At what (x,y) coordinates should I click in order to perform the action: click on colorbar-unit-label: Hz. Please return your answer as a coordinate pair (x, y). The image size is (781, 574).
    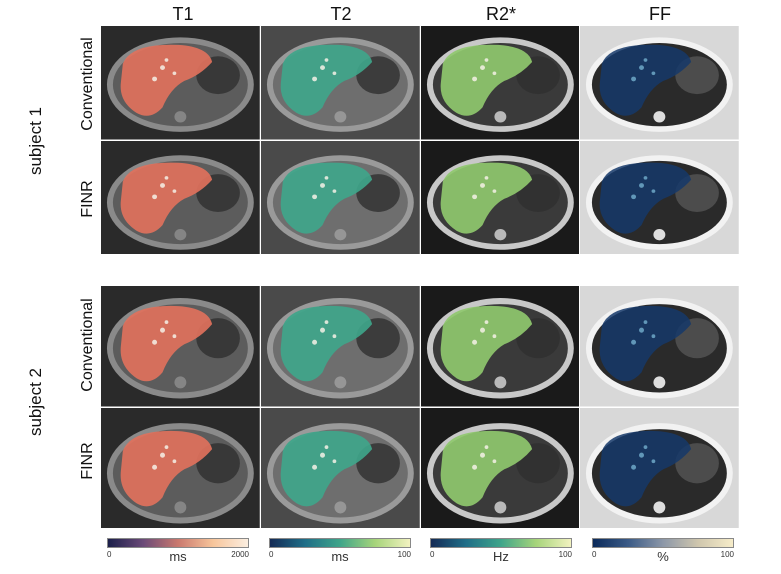
    Looking at the image, I should click on (501, 556).